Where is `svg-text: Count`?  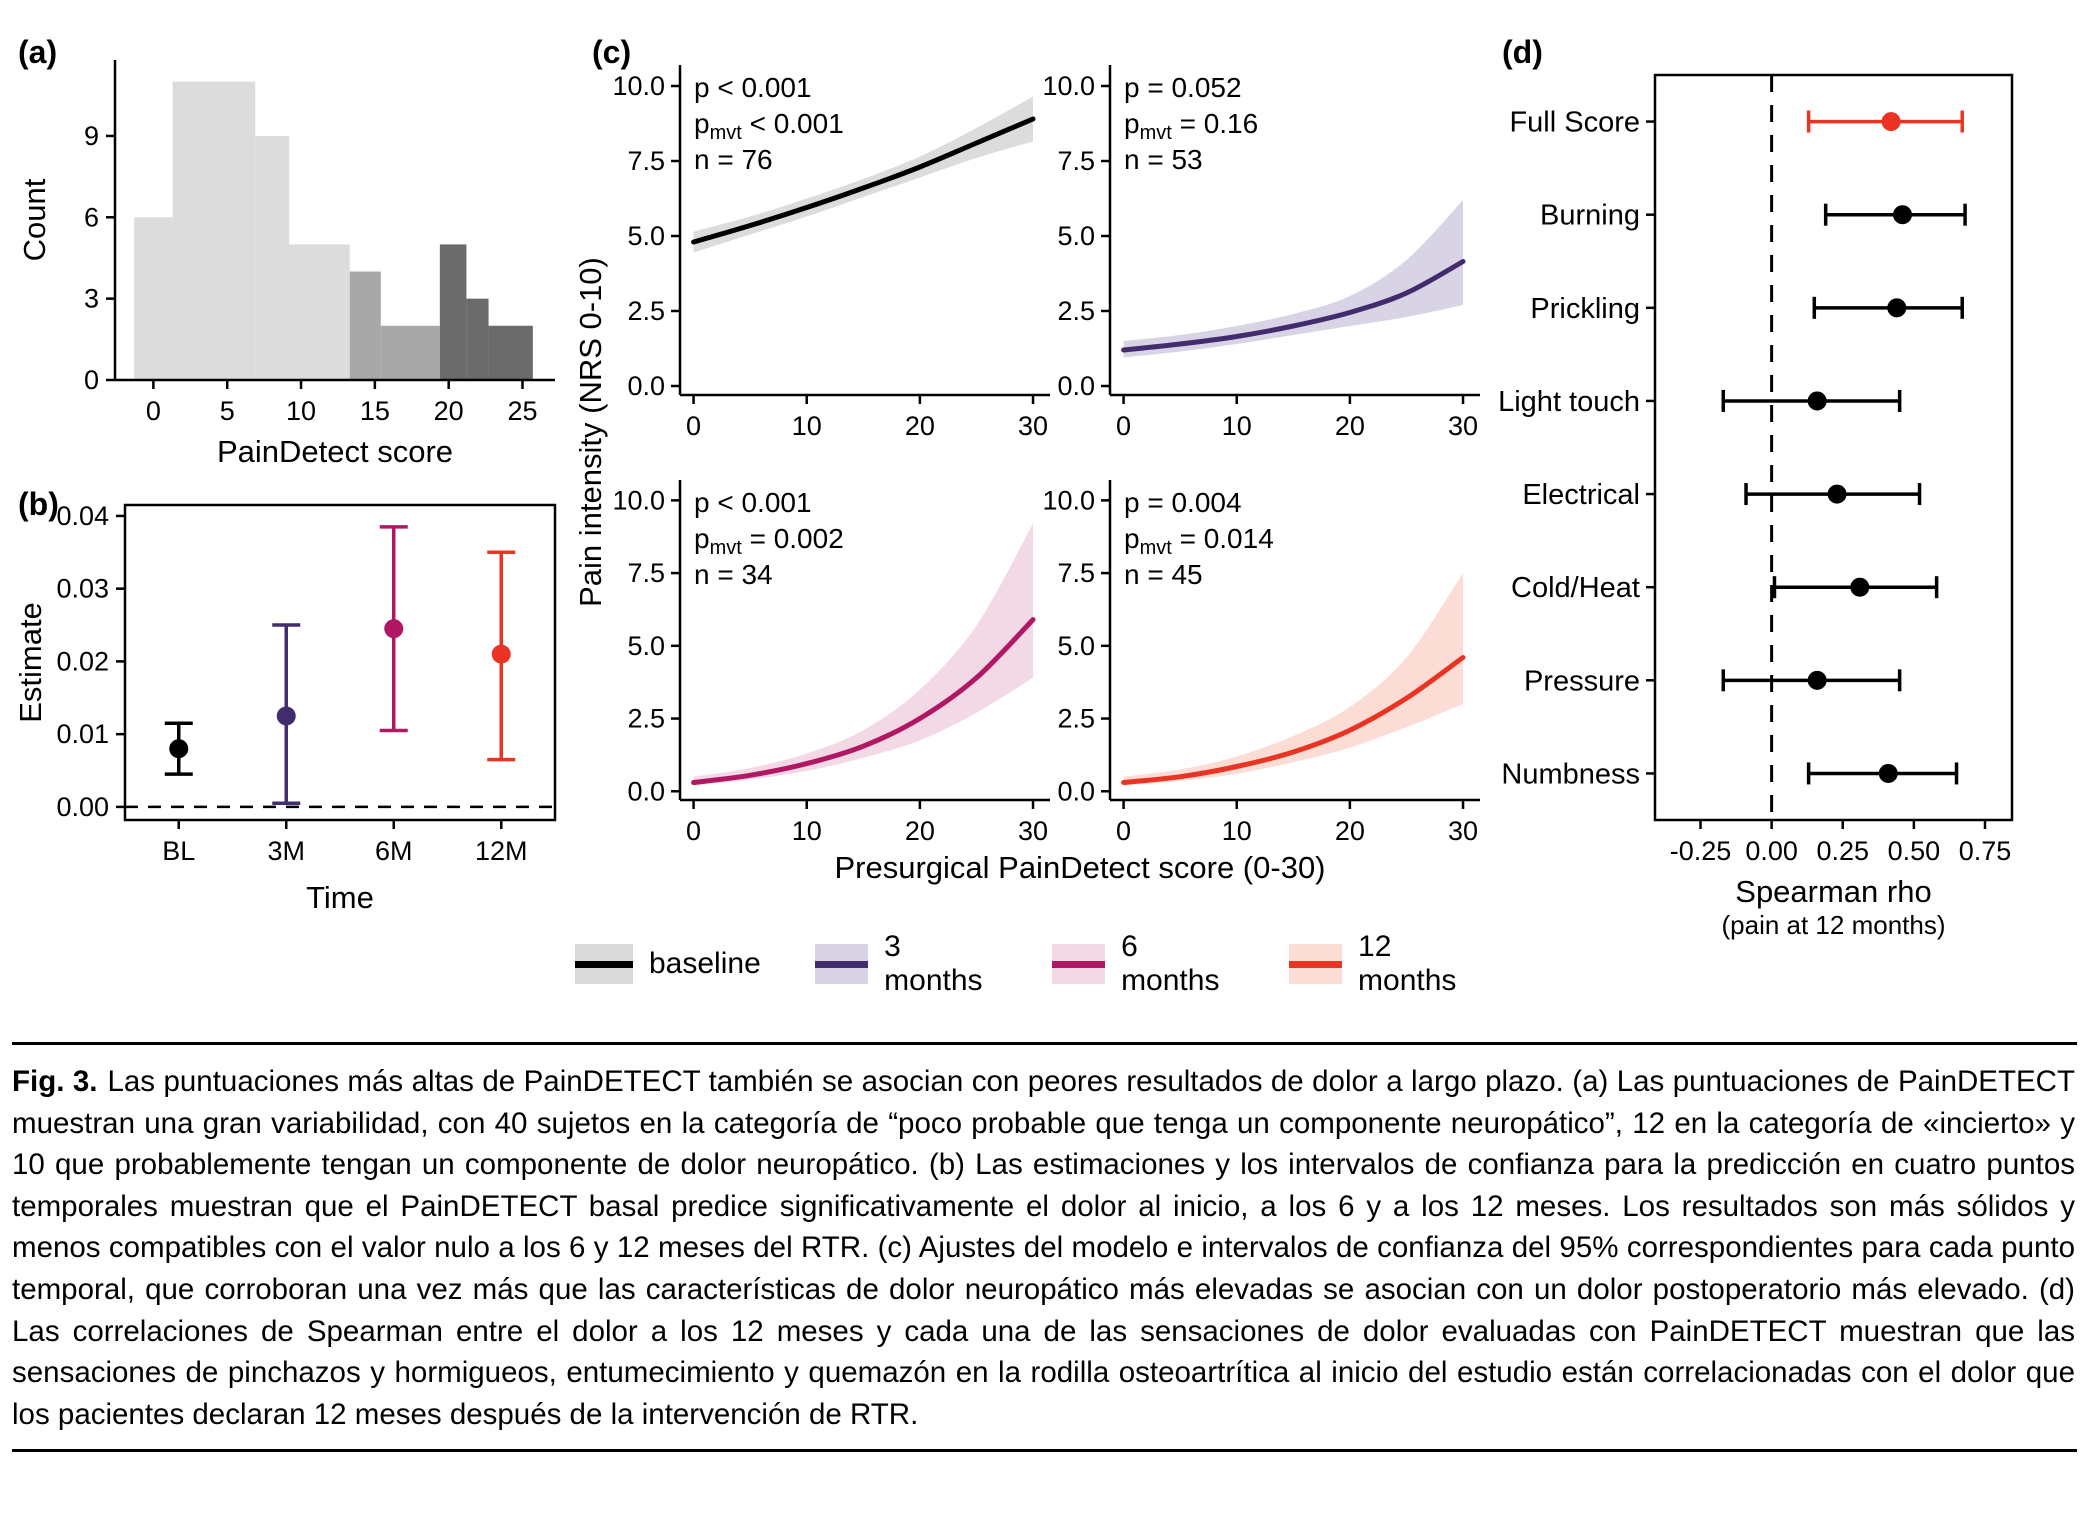
svg-text: Count is located at coordinates (34, 219).